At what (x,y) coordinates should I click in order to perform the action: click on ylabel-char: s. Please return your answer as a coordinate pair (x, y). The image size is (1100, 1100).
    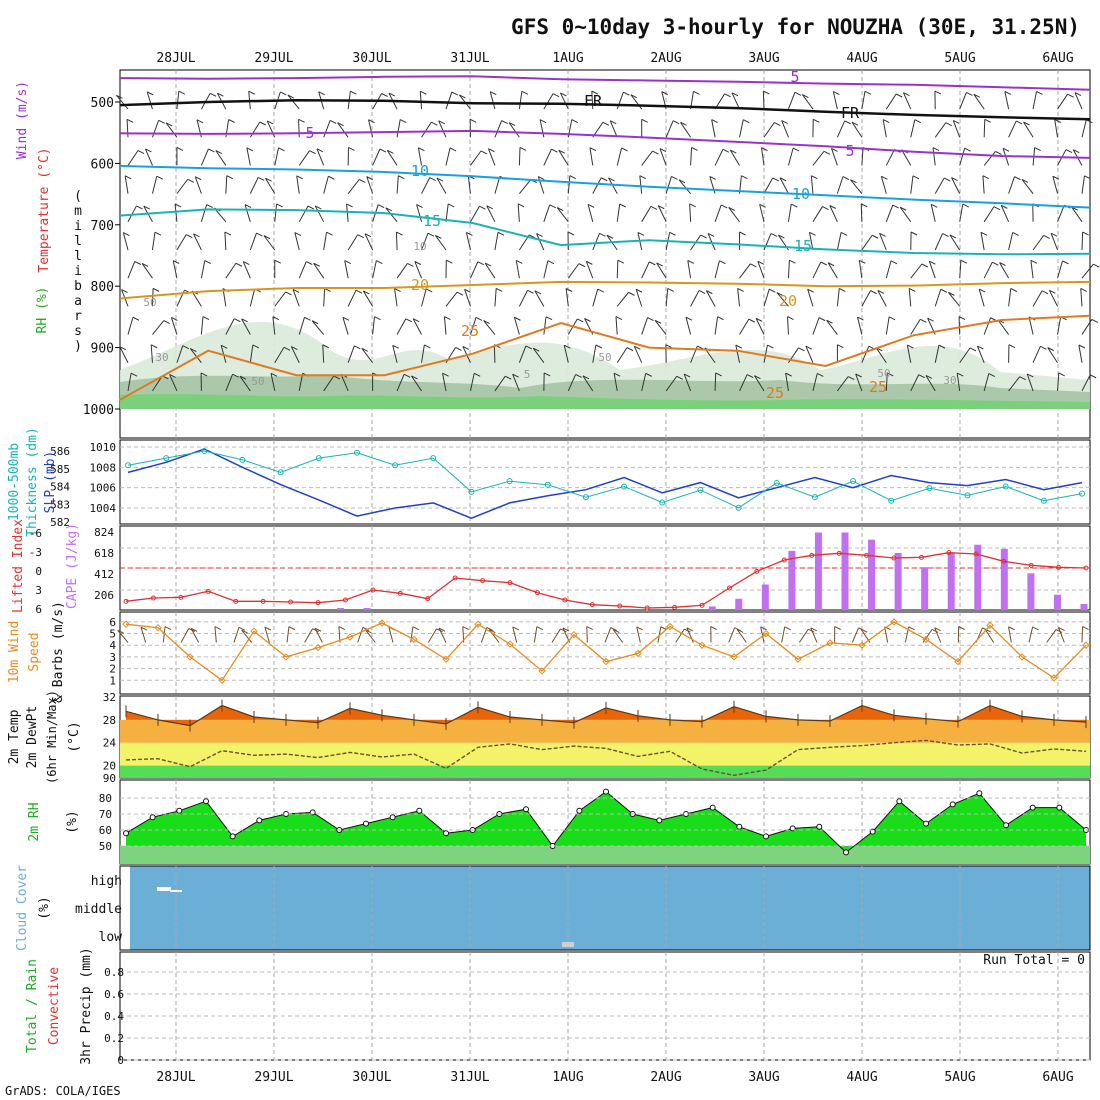
    Looking at the image, I should click on (78, 331).